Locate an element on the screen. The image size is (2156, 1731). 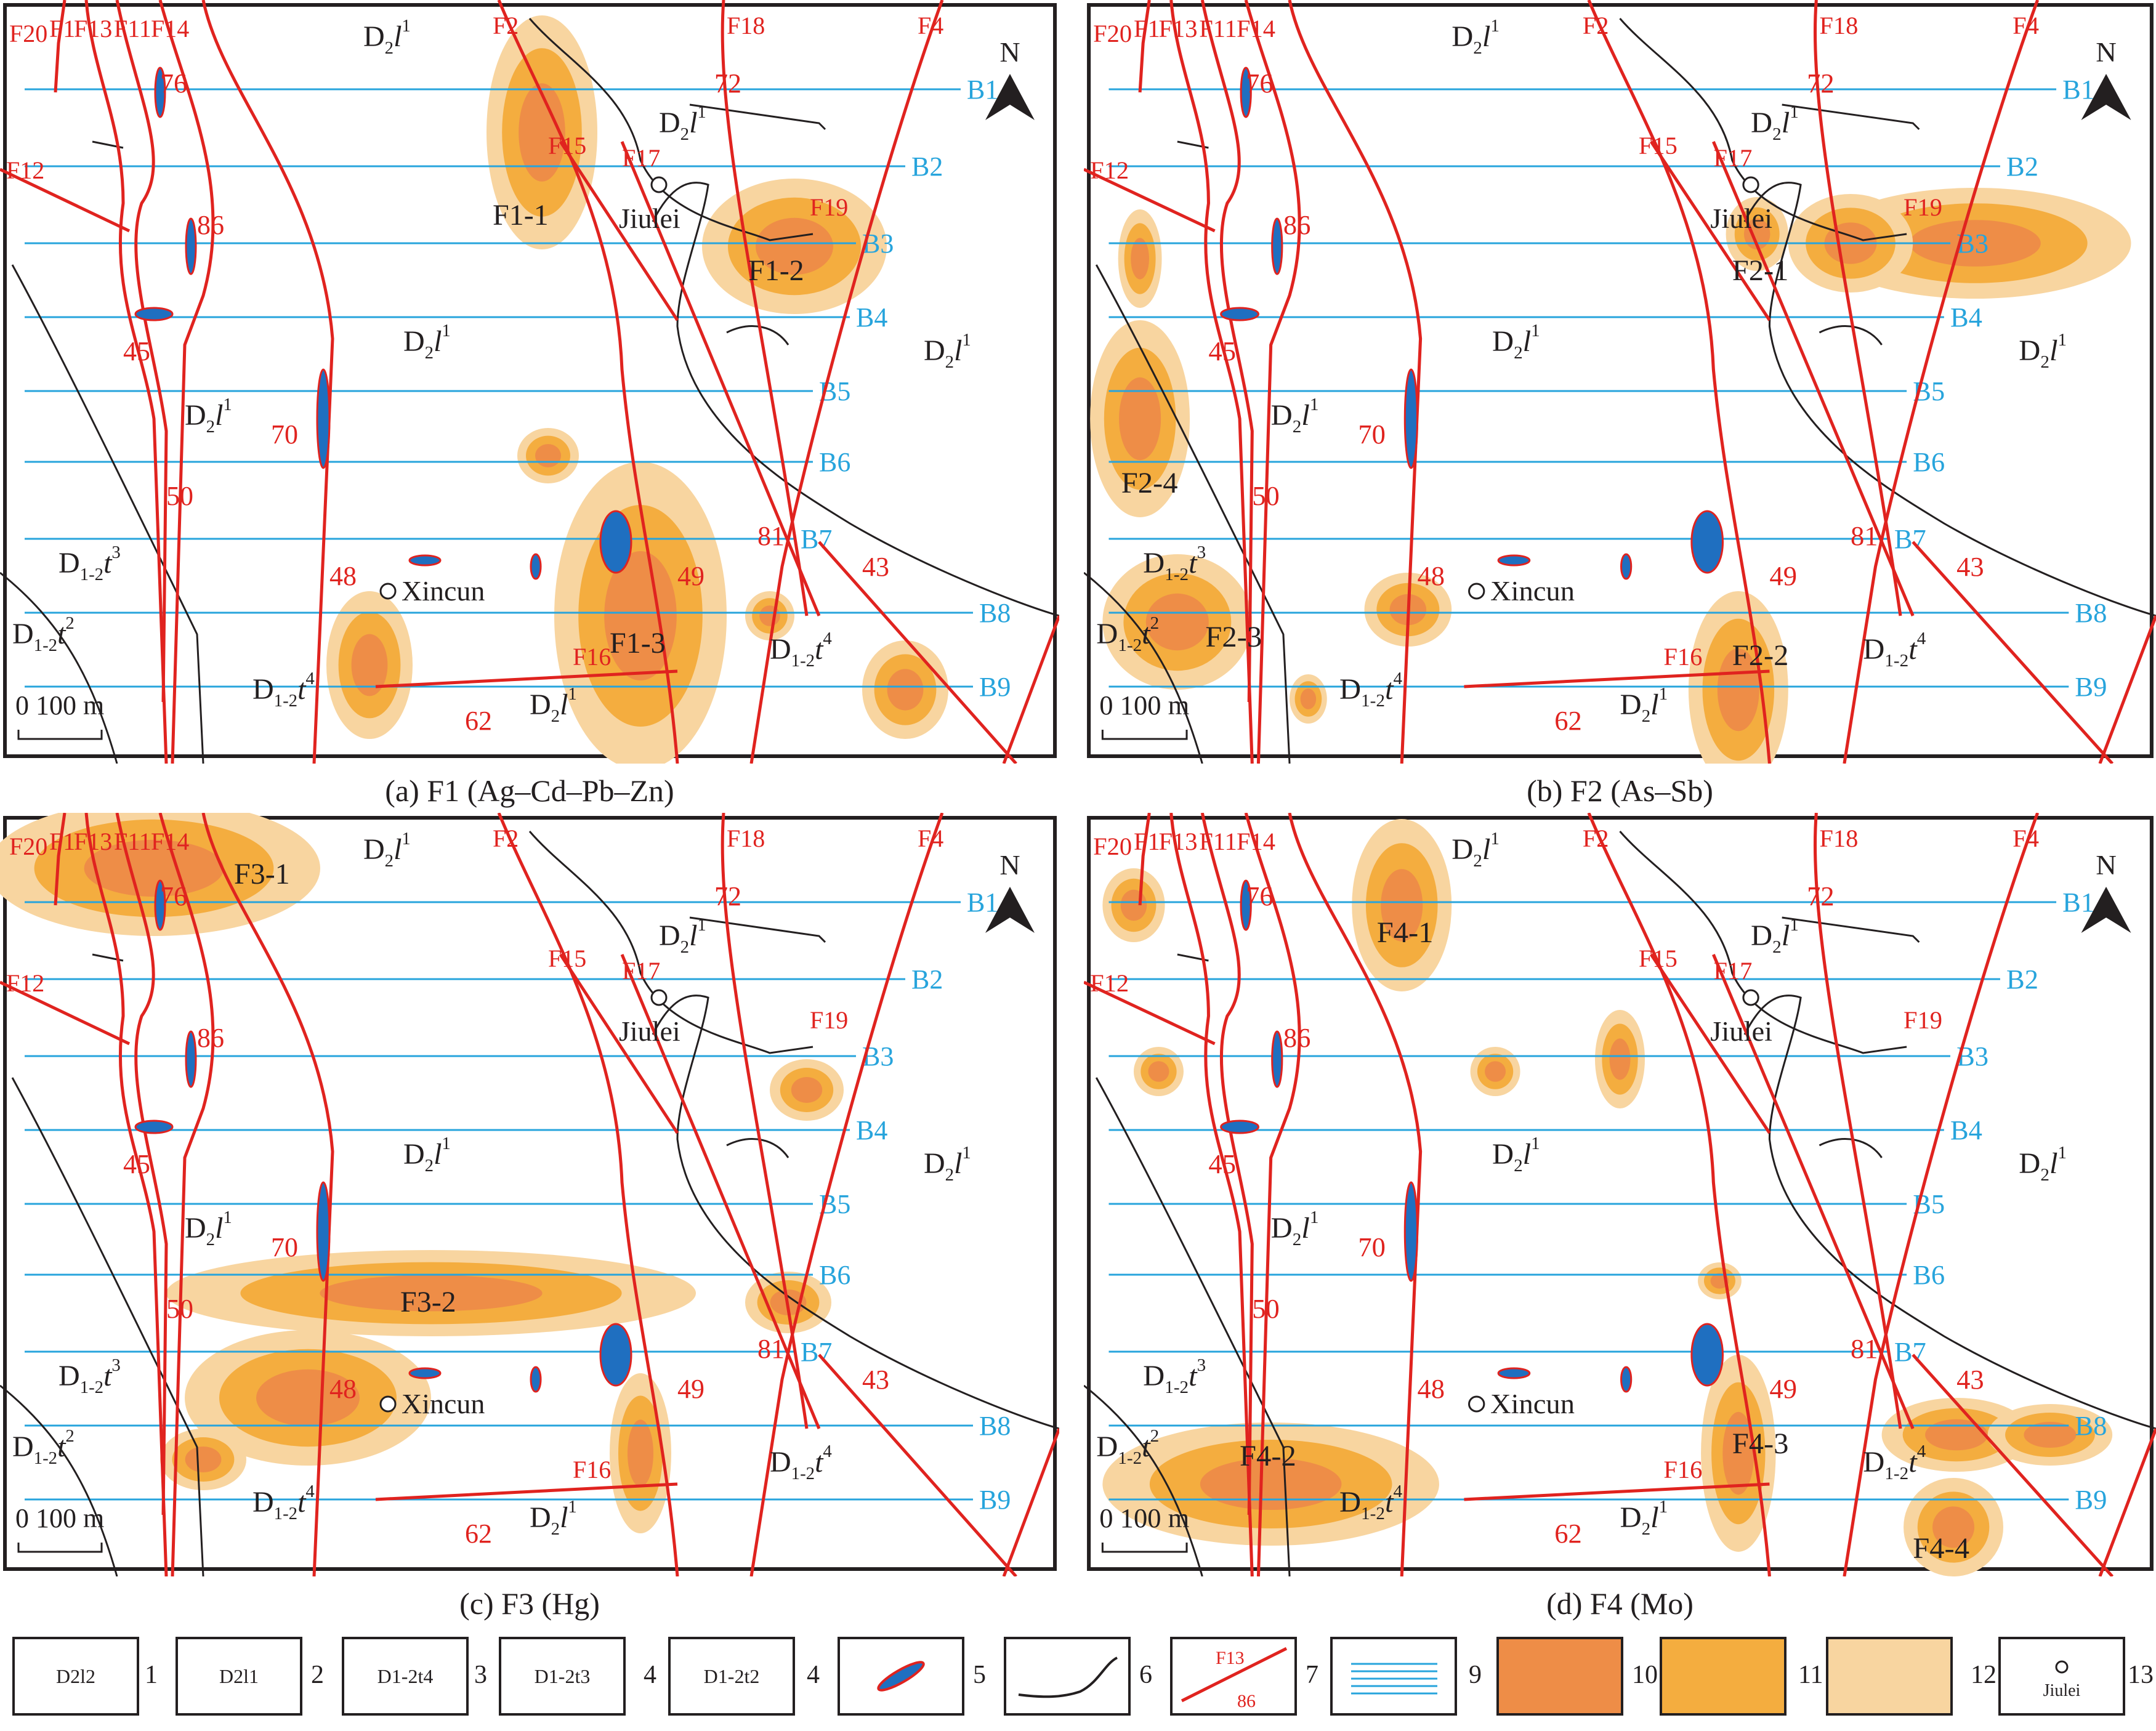
svg-text: D1-2t4 is located at coordinates (1371, 690).